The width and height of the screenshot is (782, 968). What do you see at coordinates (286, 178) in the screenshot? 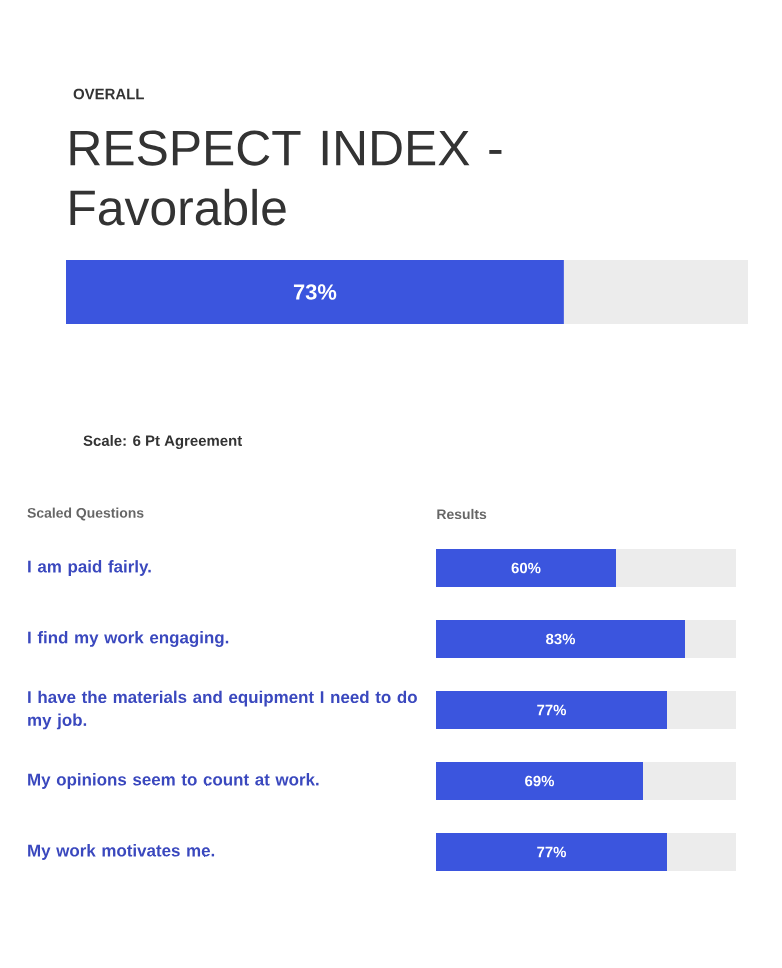
I see `chart-title: RESPECT INDEX - Favorable` at bounding box center [286, 178].